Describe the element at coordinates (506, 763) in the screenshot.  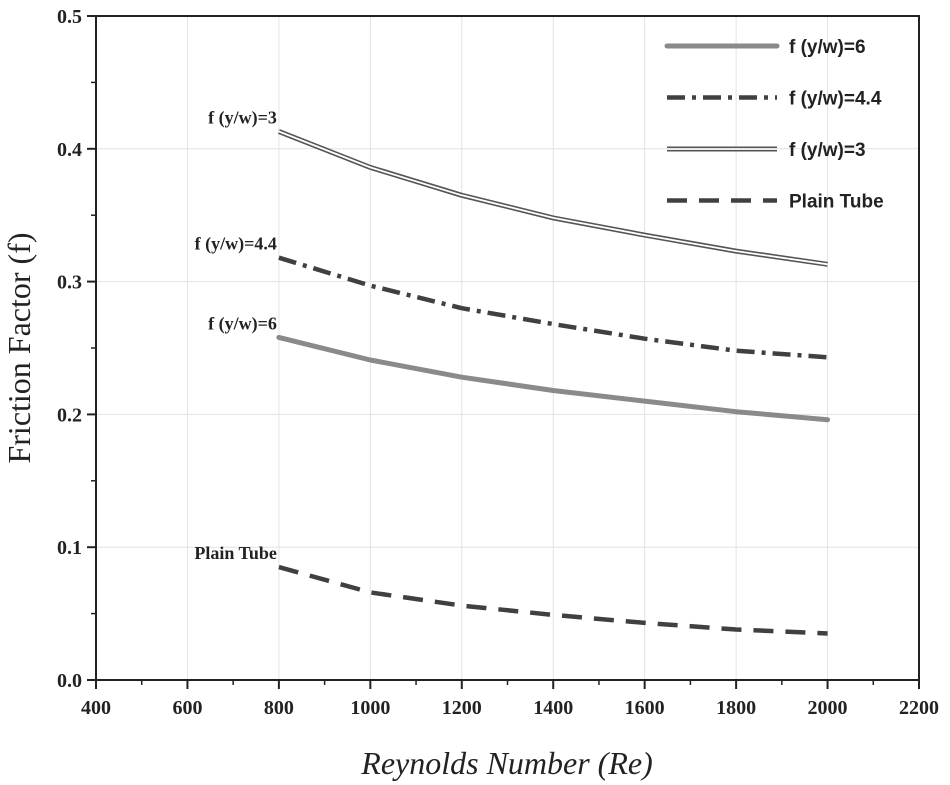
I see `x-axis-title: Reynolds Number (Re)` at that location.